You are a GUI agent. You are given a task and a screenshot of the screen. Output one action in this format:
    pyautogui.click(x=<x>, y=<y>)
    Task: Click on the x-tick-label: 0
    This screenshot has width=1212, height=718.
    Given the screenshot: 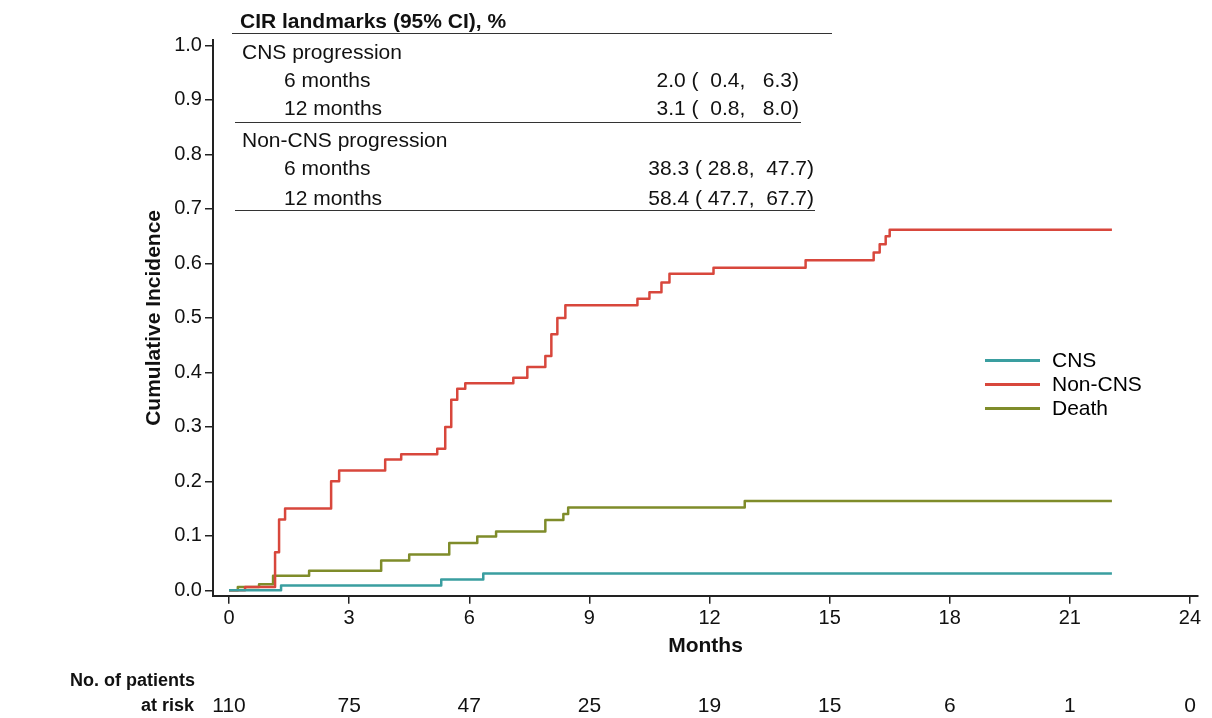 What is the action you would take?
    pyautogui.click(x=229, y=617)
    